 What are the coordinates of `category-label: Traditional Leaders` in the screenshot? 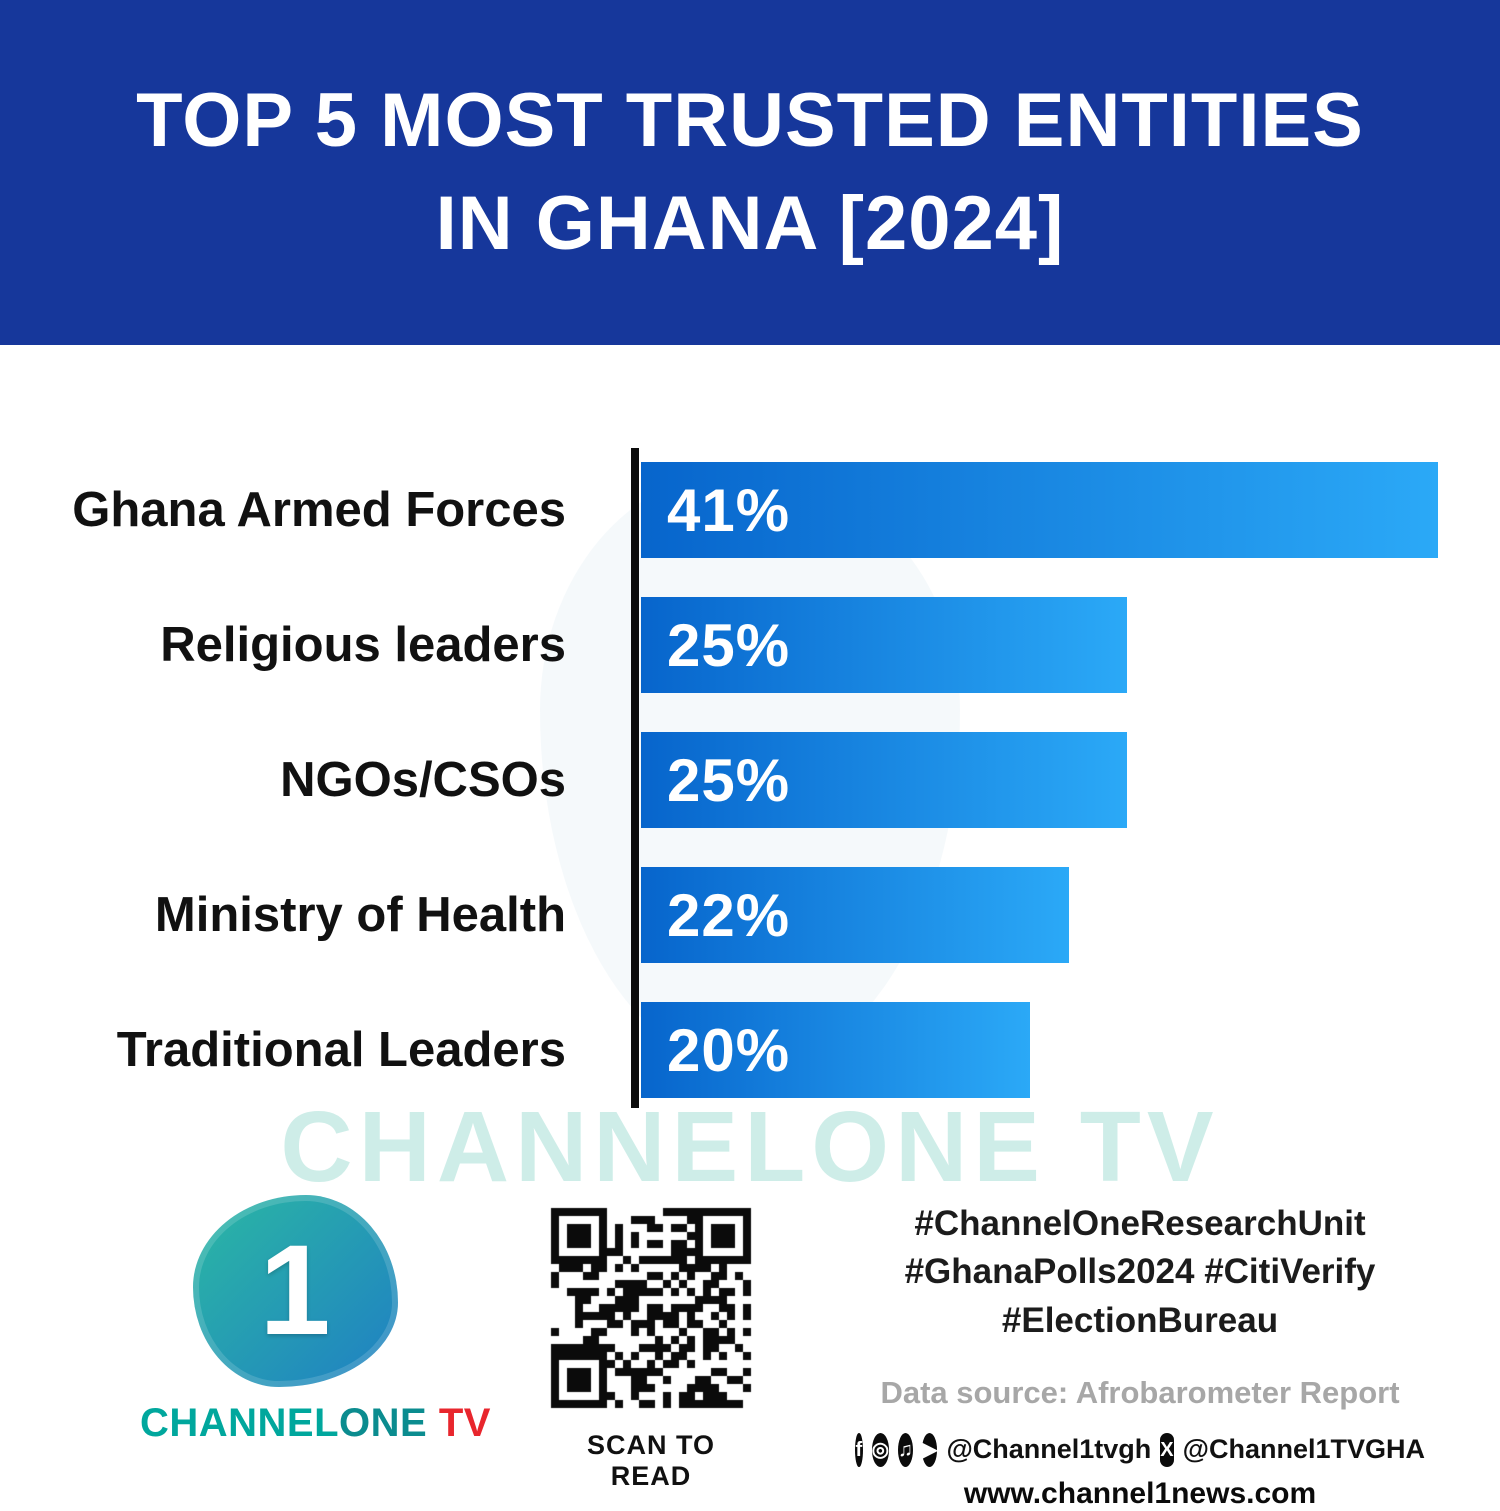 It's located at (341, 1050).